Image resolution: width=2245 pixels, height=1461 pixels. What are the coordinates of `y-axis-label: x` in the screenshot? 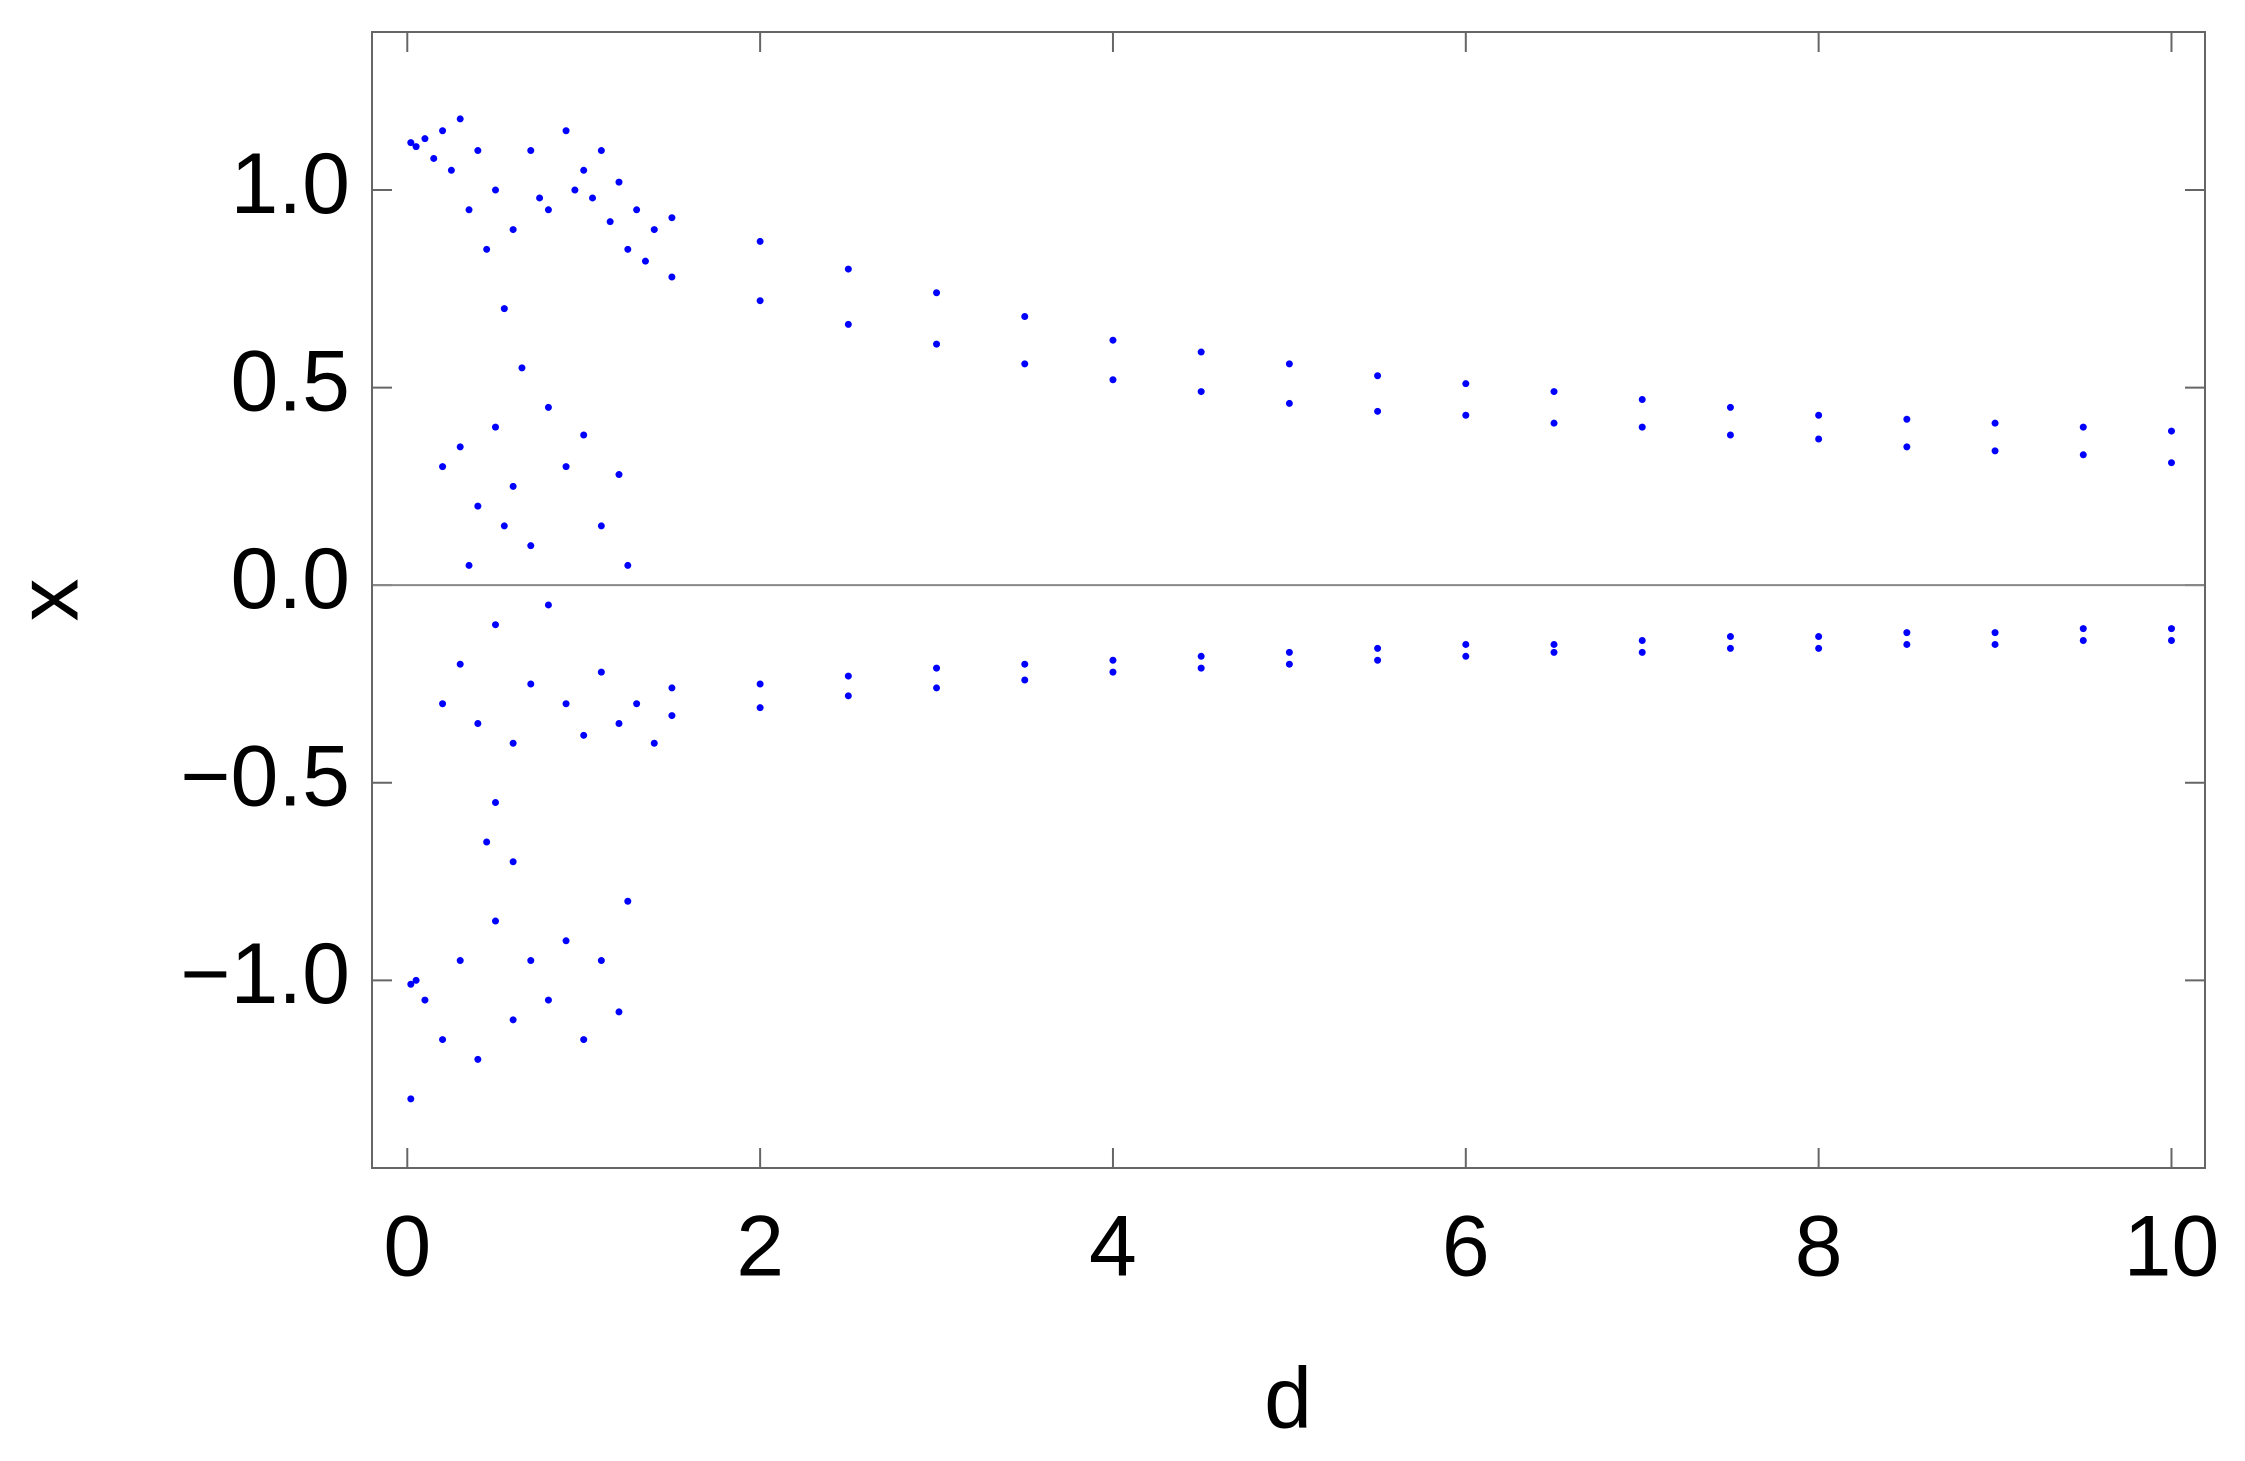 It's located at (49, 600).